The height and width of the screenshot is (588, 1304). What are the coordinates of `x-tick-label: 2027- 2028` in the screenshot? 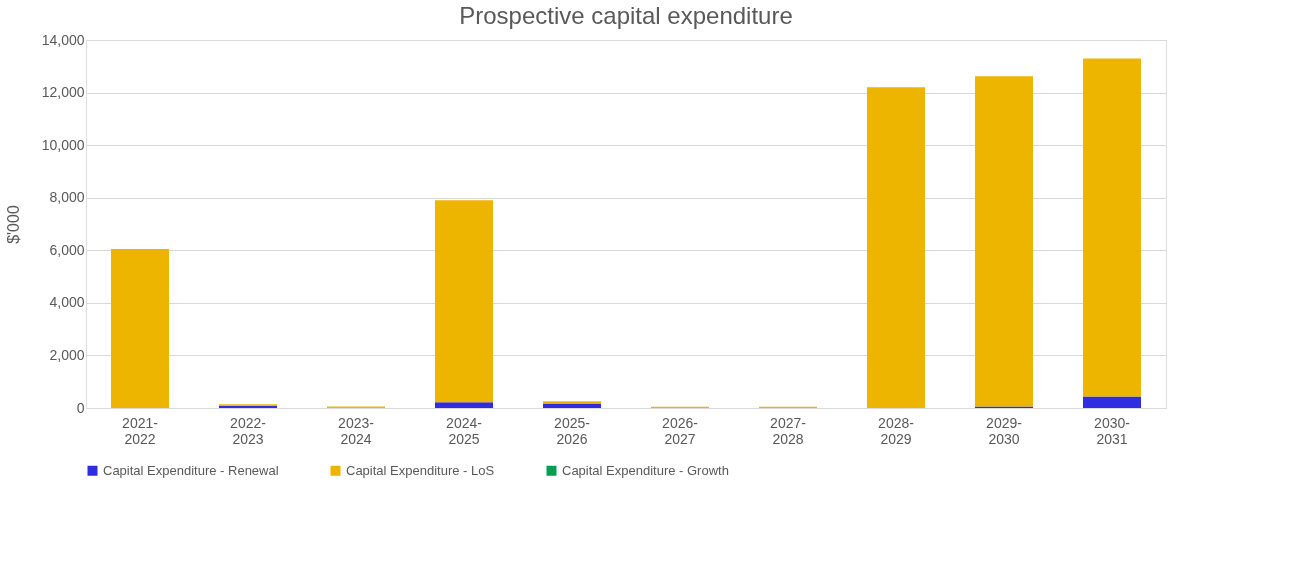 It's located at (788, 430).